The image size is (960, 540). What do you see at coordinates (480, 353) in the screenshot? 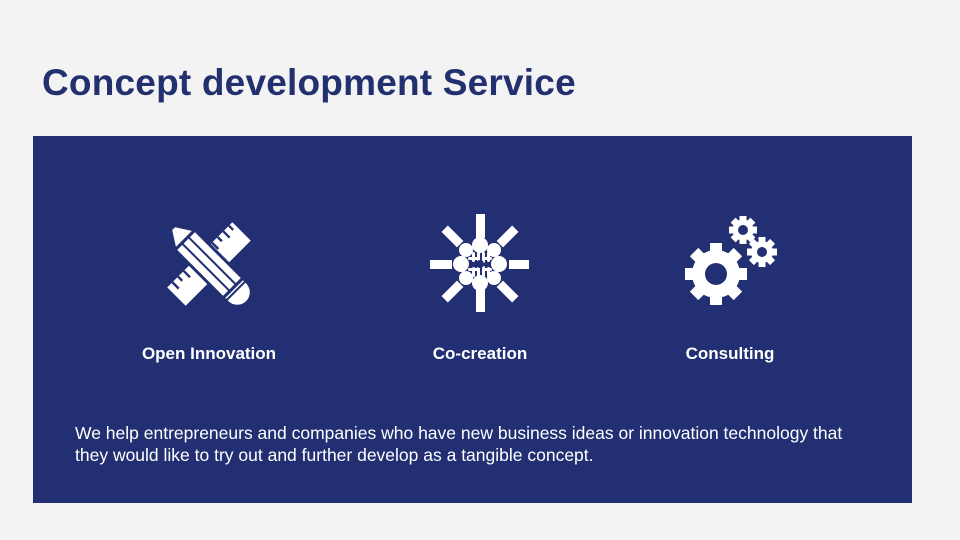
I see `service-label: Co-creation` at bounding box center [480, 353].